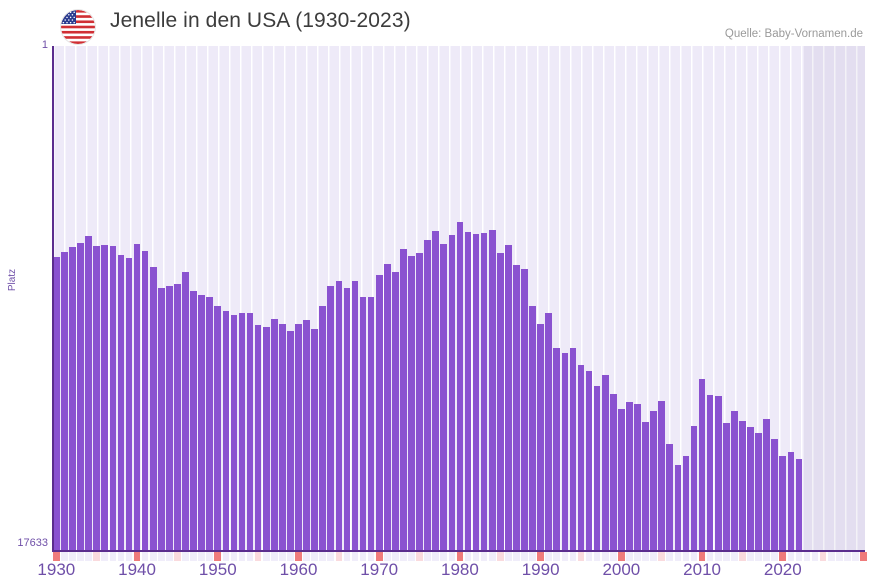 This screenshot has height=587, width=873. Describe the element at coordinates (12, 280) in the screenshot. I see `y-axis-title: Platz` at that location.